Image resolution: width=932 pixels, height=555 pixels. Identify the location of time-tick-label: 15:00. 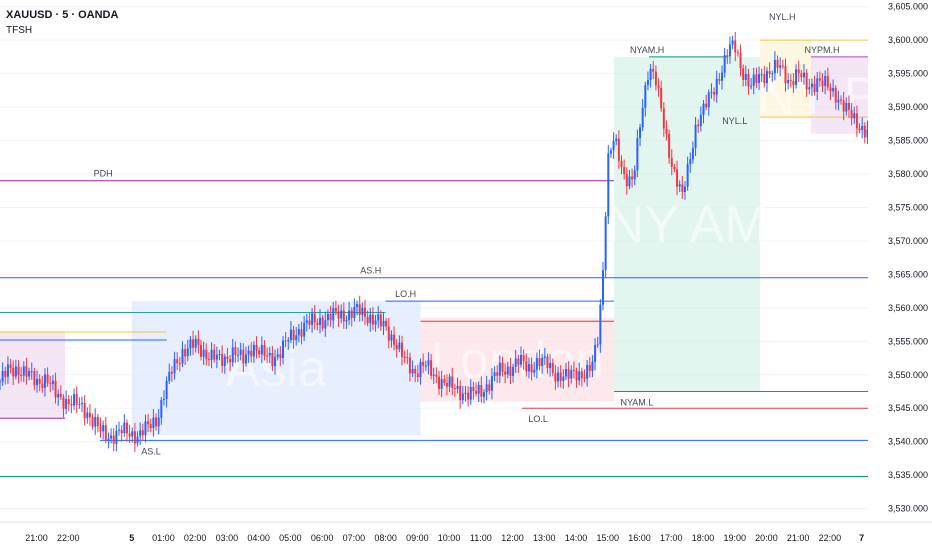
(607, 538).